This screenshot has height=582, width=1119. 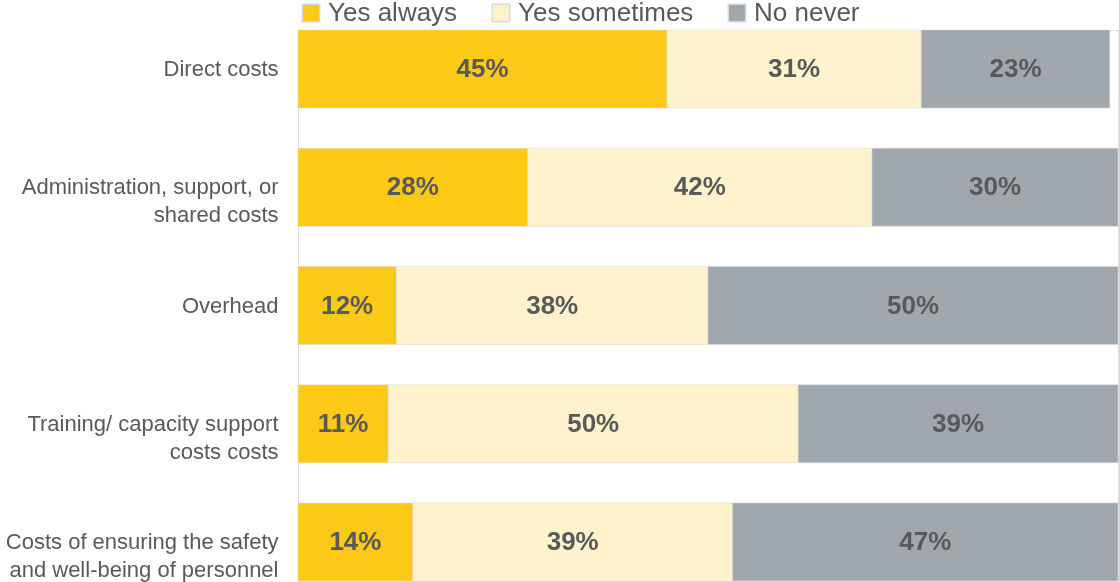 What do you see at coordinates (699, 186) in the screenshot?
I see `data-label: 42%` at bounding box center [699, 186].